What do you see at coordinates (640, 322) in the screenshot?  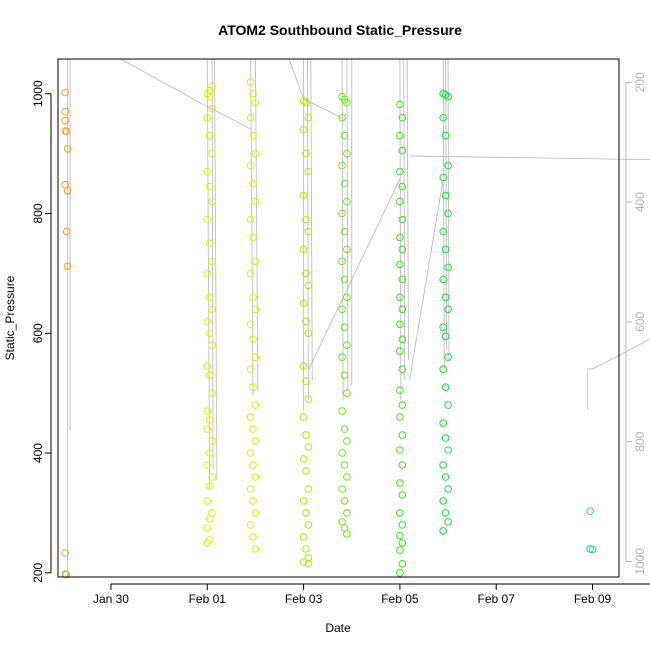 I see `right-tick-label: 600` at bounding box center [640, 322].